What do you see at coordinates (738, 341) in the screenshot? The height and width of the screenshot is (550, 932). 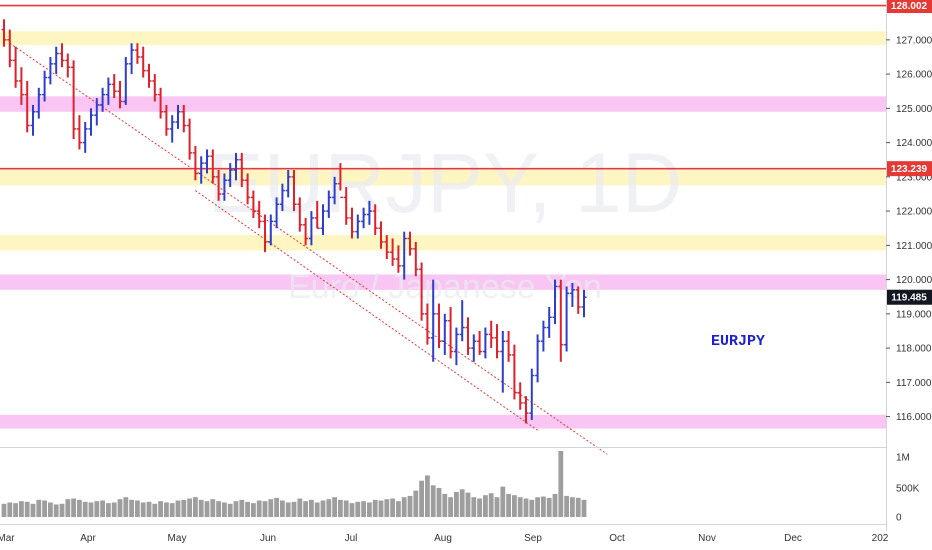 I see `eurjpy-annotation: EURJPY` at bounding box center [738, 341].